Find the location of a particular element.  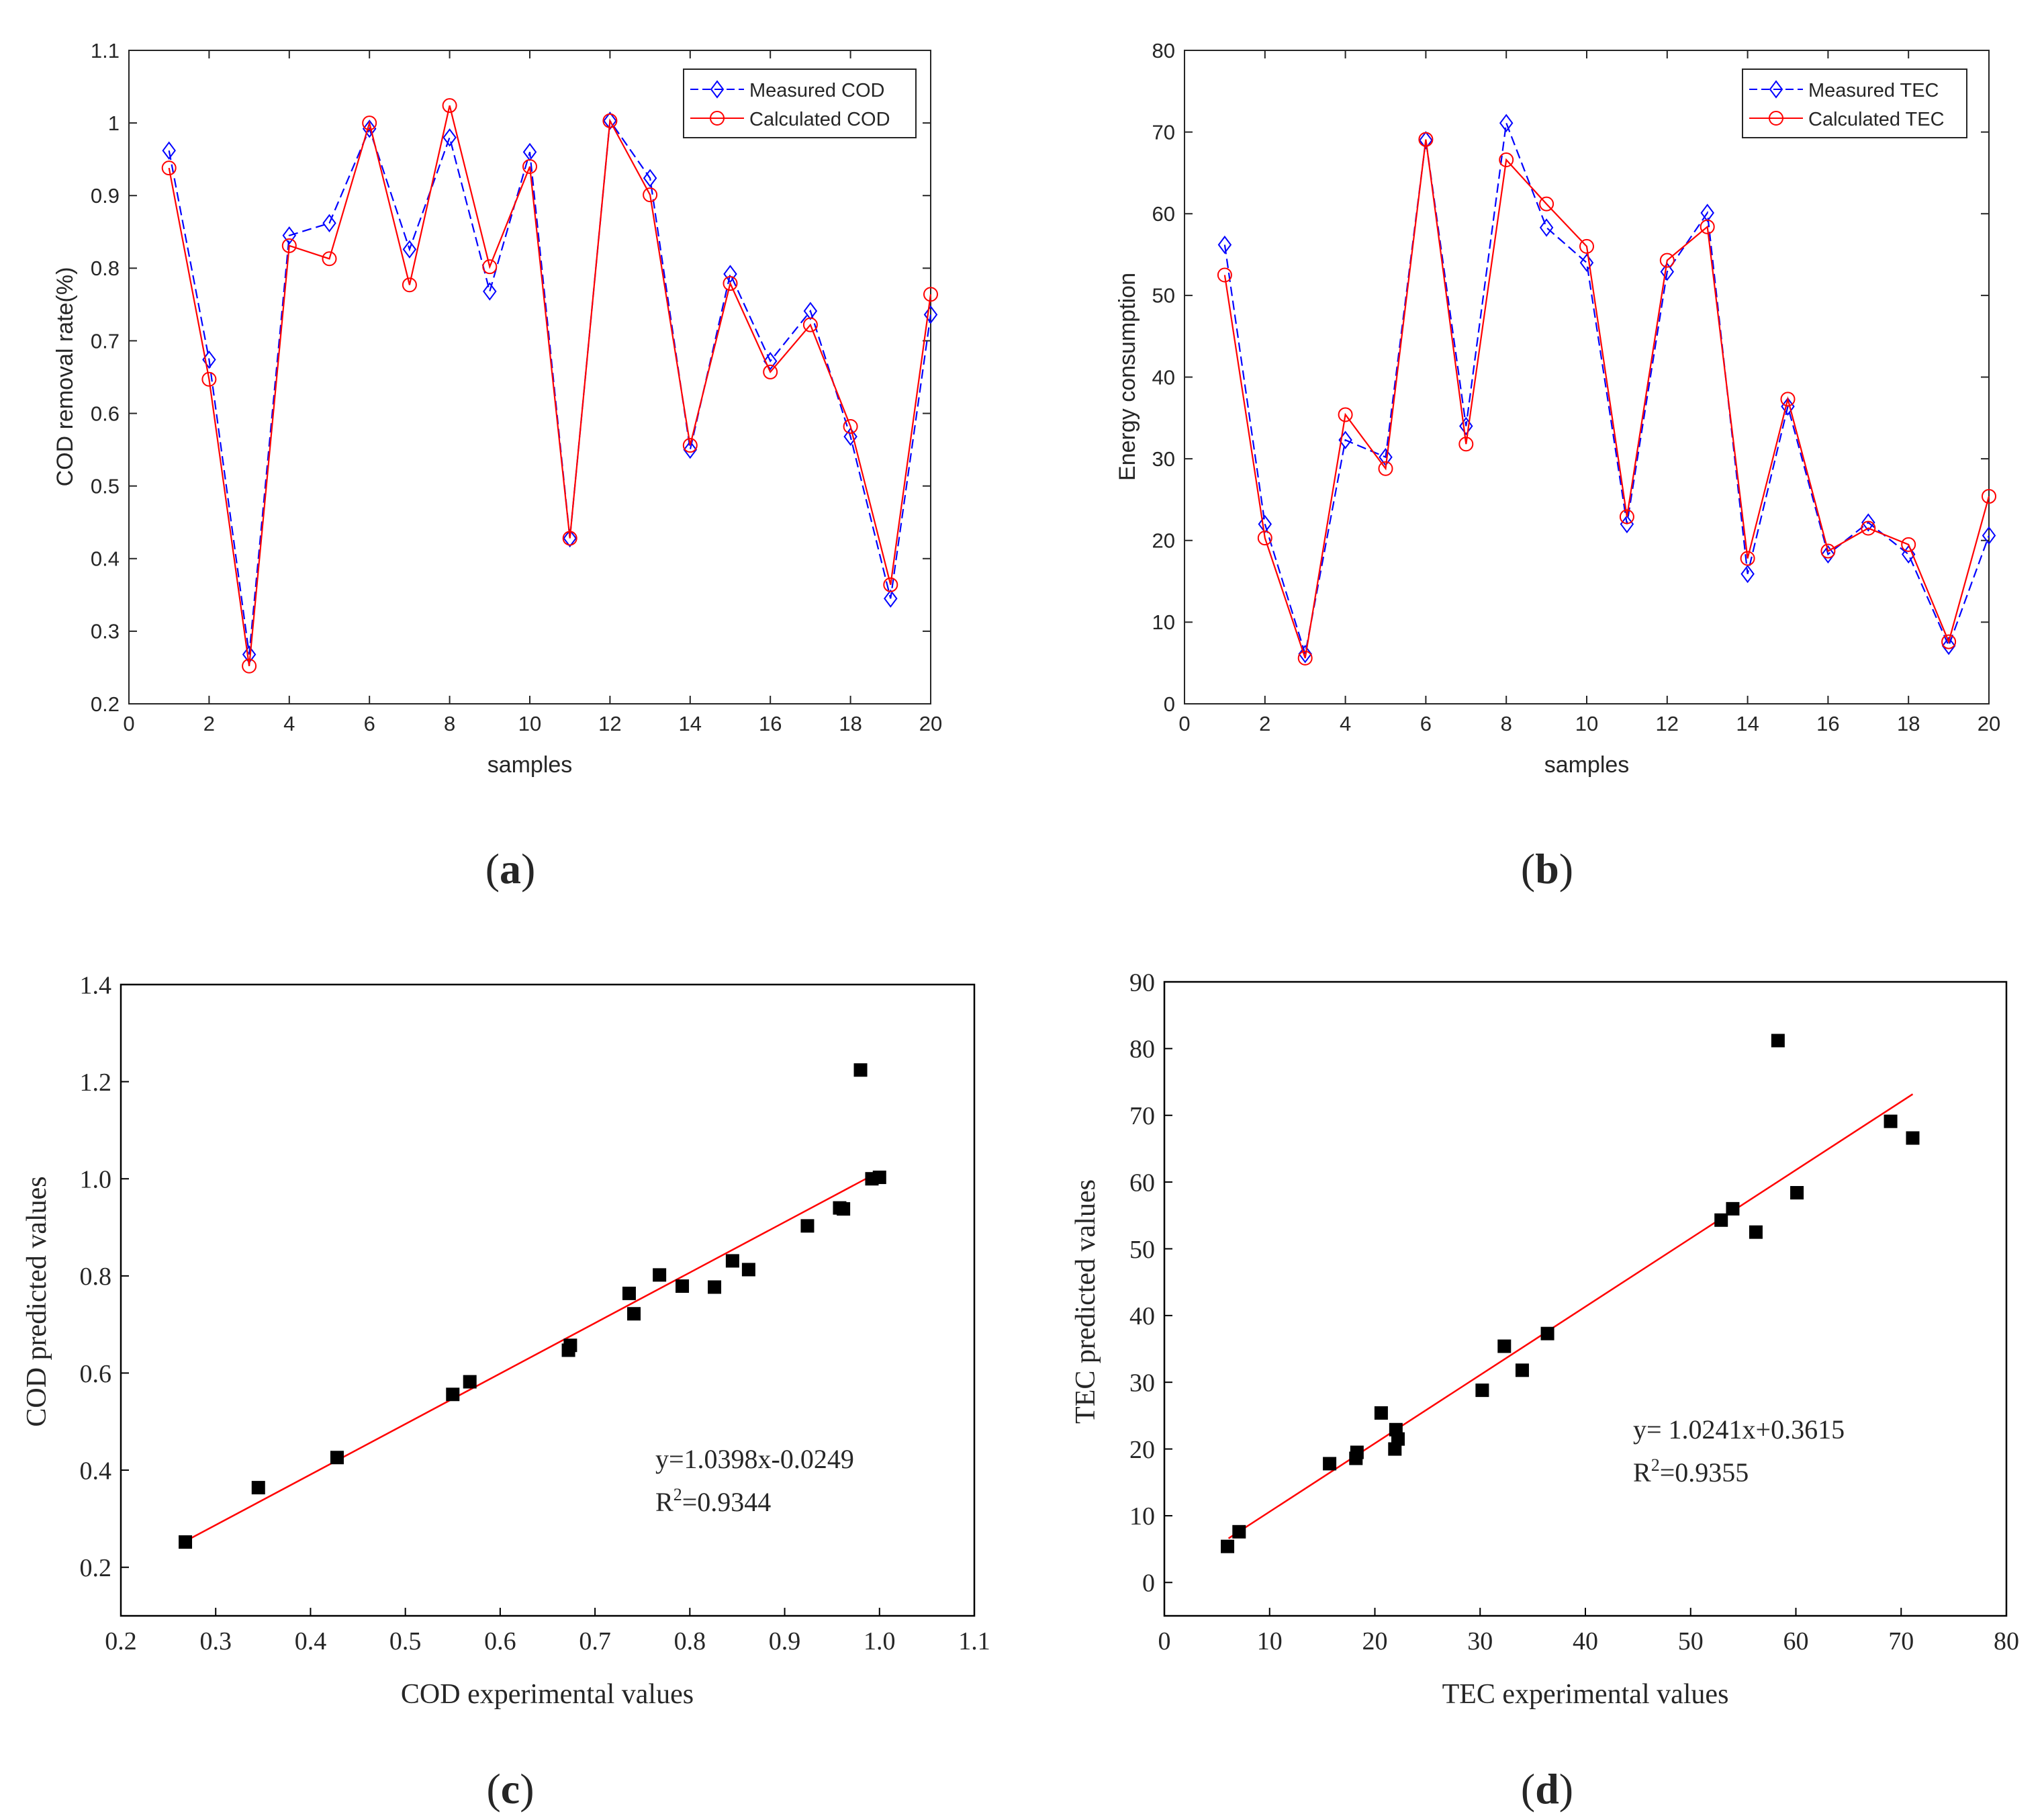

chart-d-ytick-label: 0 is located at coordinates (1148, 1583).